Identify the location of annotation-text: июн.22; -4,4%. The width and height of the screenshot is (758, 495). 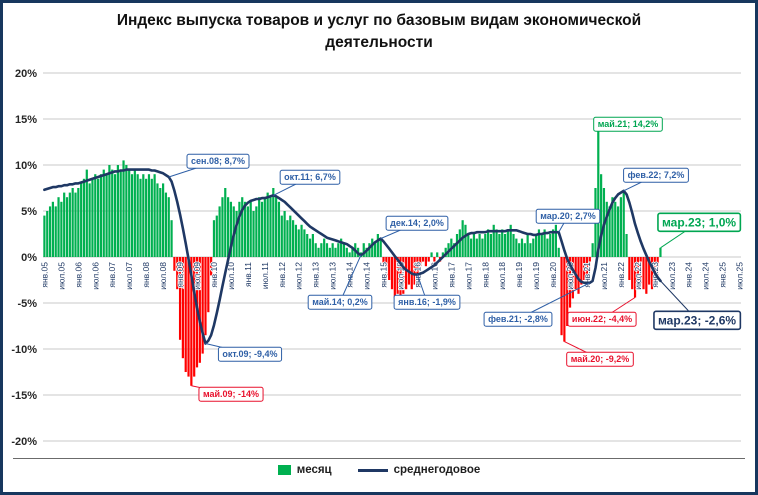
(602, 319).